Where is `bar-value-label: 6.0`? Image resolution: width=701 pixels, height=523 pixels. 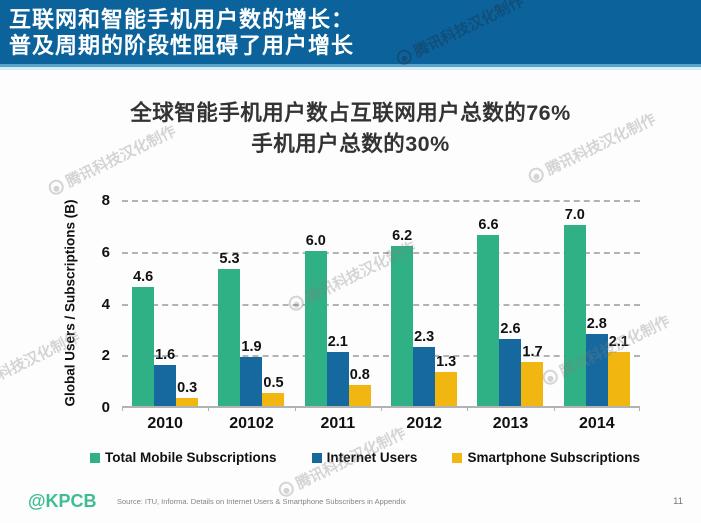 bar-value-label: 6.0 is located at coordinates (315, 240).